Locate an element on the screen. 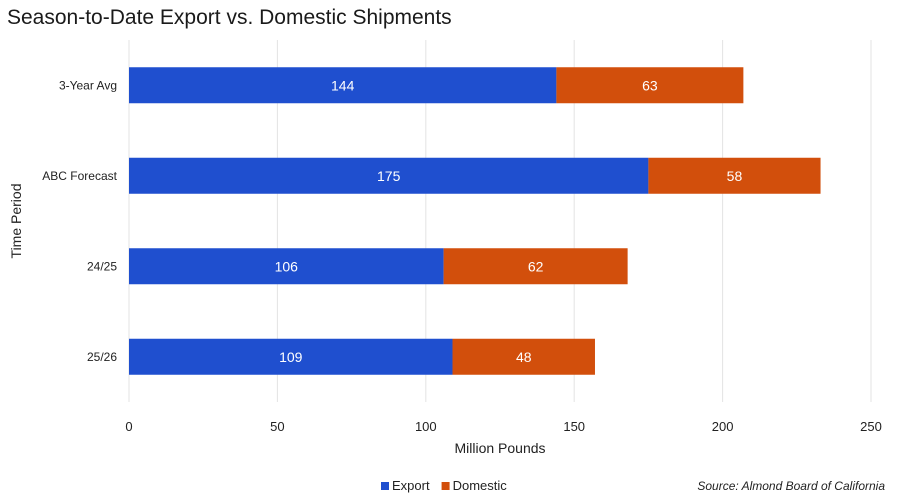 Image resolution: width=900 pixels, height=502 pixels. y-tick-label: ABC Forecast is located at coordinates (79, 176).